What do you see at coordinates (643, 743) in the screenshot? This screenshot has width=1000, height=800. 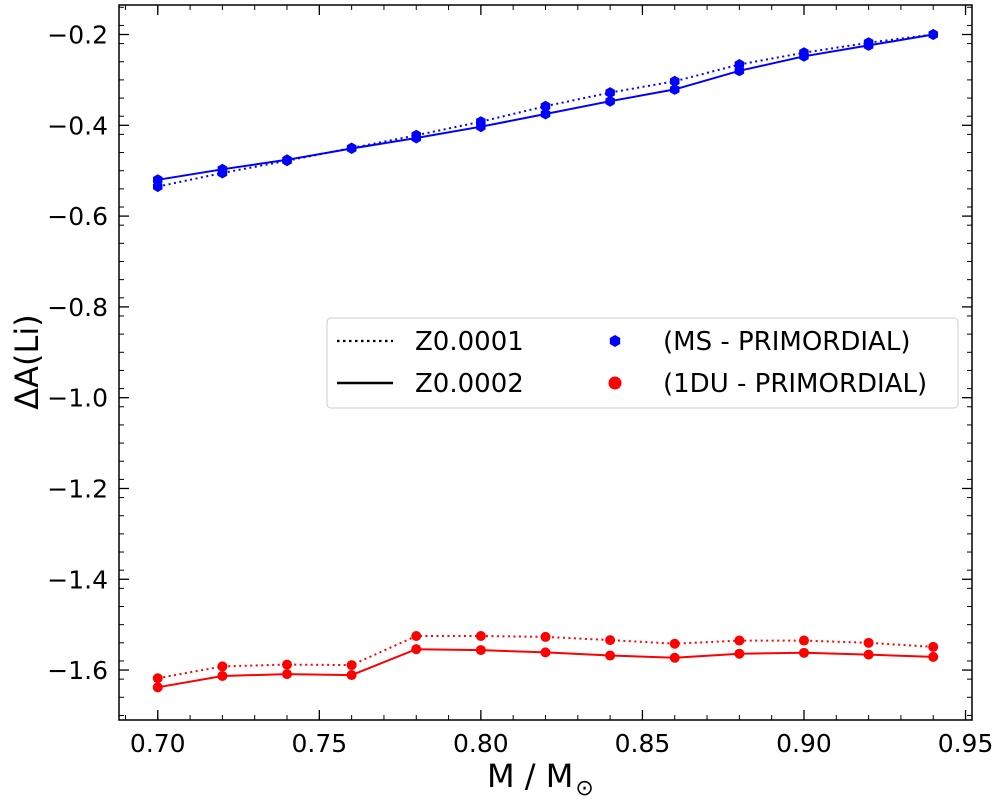 I see `x-tick-label: 0.85` at bounding box center [643, 743].